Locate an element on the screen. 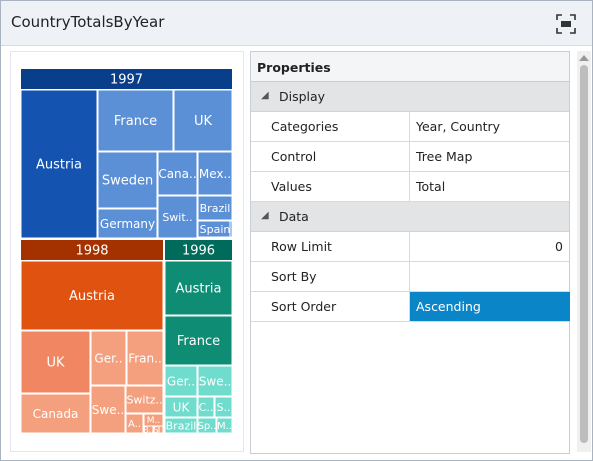  property-value-field: Year, Country is located at coordinates (489, 126).